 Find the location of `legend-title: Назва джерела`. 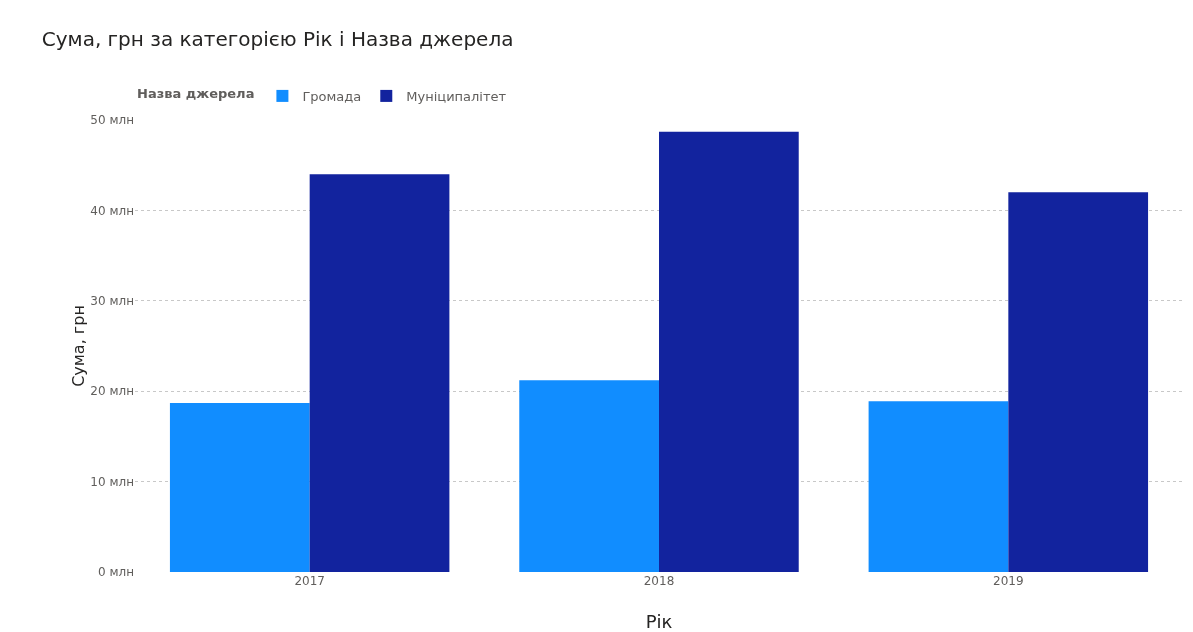

legend-title: Назва джерела is located at coordinates (196, 93).